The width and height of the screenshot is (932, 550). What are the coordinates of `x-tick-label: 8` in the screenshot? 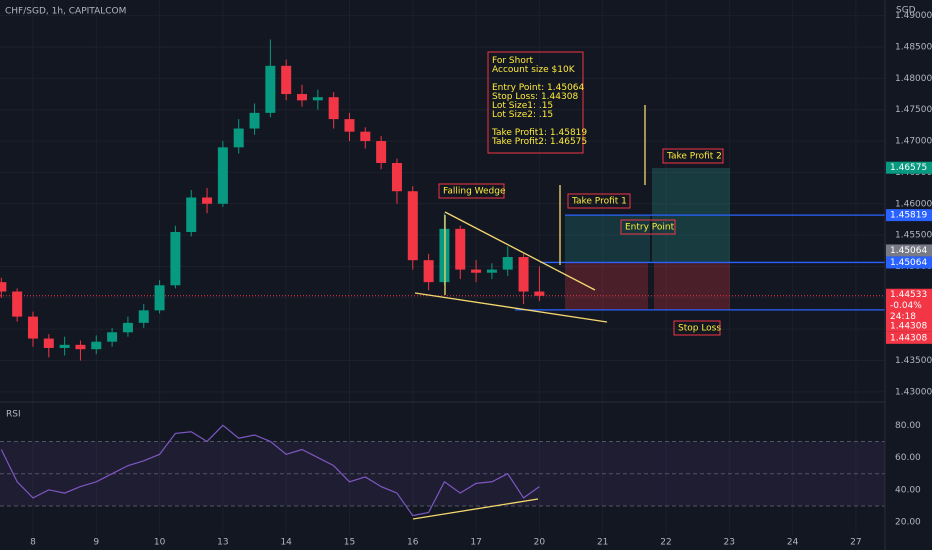 It's located at (33, 543).